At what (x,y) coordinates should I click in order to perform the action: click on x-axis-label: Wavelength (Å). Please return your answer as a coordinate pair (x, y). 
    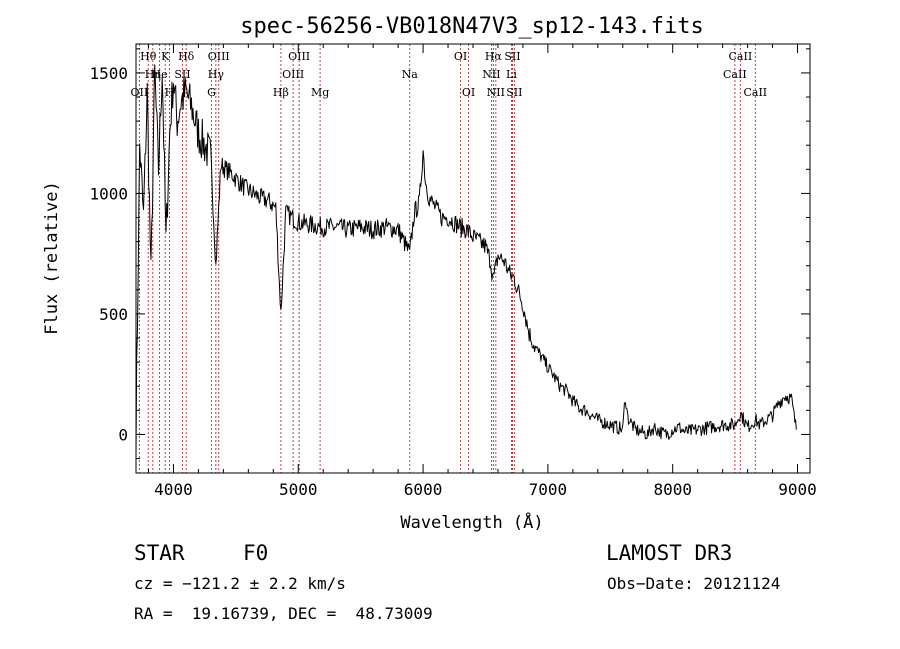
    Looking at the image, I should click on (471, 522).